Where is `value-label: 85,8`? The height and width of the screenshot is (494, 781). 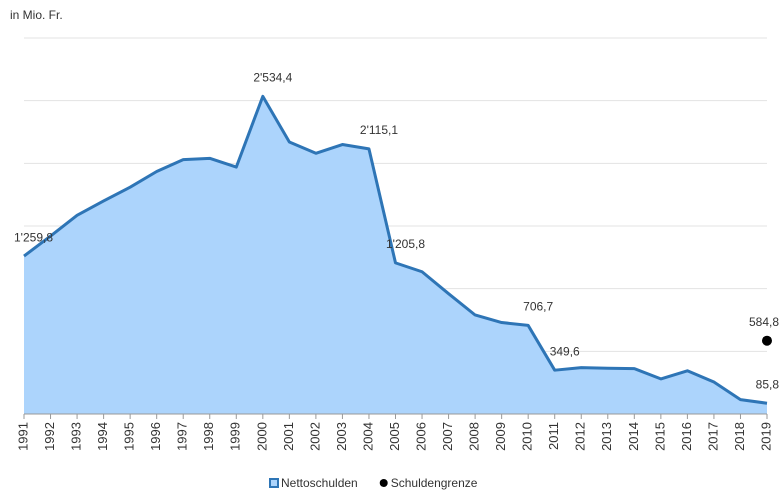 value-label: 85,8 is located at coordinates (768, 384).